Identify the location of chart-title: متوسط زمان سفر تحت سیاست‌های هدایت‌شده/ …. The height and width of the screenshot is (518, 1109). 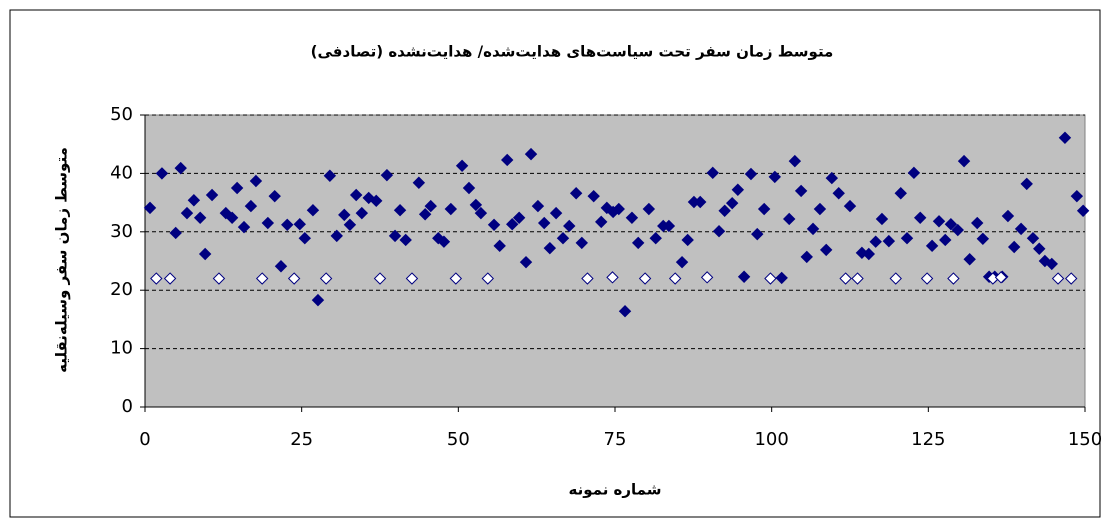
(572, 52).